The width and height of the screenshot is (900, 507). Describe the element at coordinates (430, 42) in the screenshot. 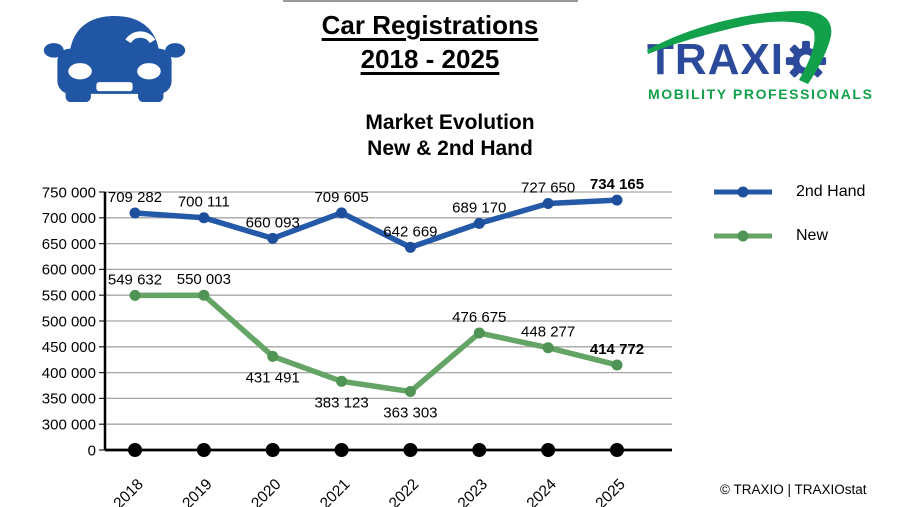

I see `page-title: Car Registrations 2018 - 2025` at that location.